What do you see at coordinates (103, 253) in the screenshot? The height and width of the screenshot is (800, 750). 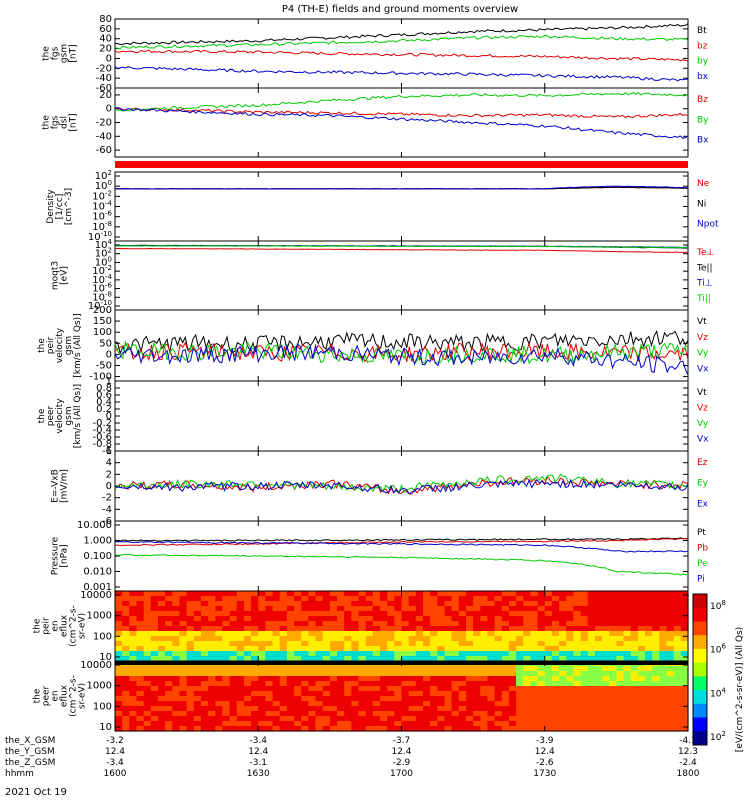 I see `y-tick-label: 10²` at bounding box center [103, 253].